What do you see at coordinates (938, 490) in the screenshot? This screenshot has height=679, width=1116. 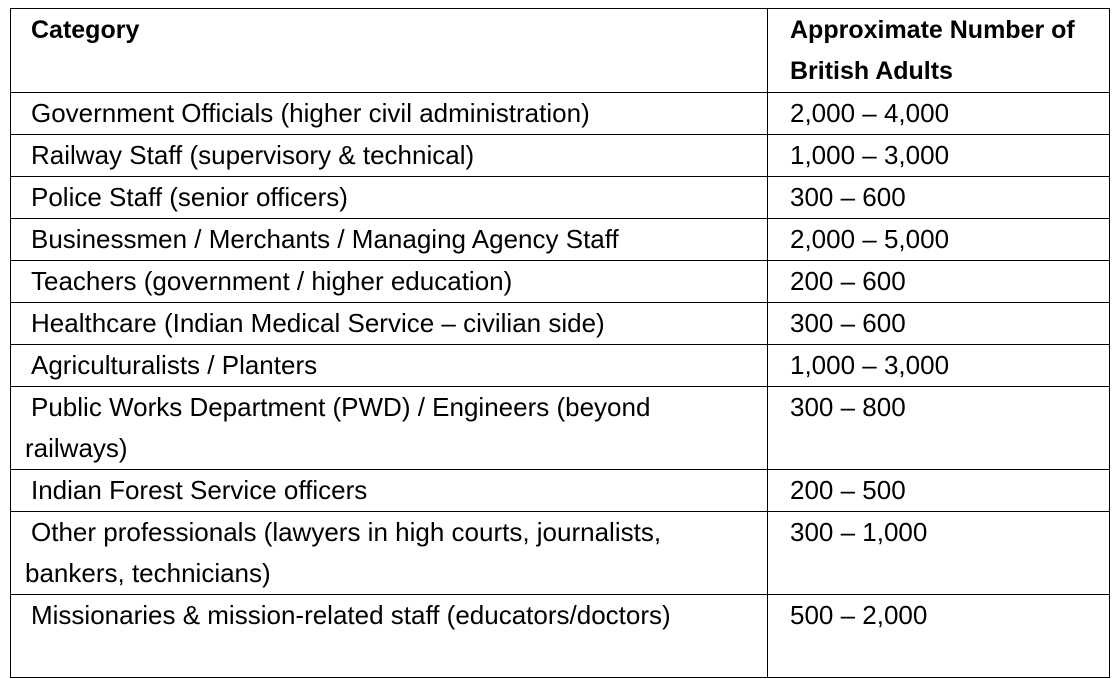 I see `count-cell: 200 – 500` at bounding box center [938, 490].